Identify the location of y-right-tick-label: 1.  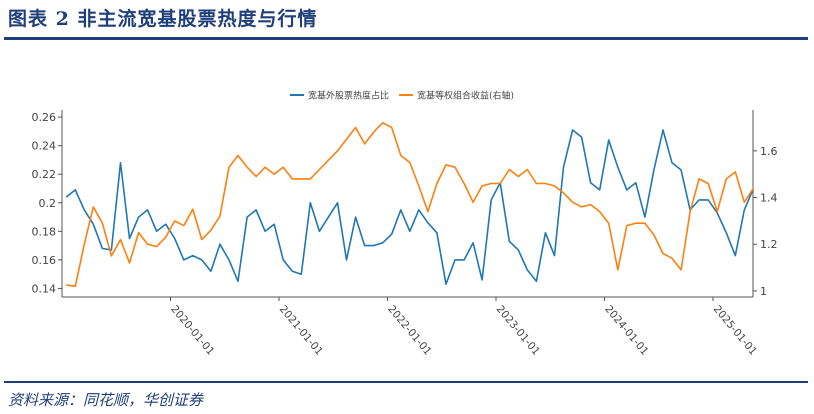
(763, 291).